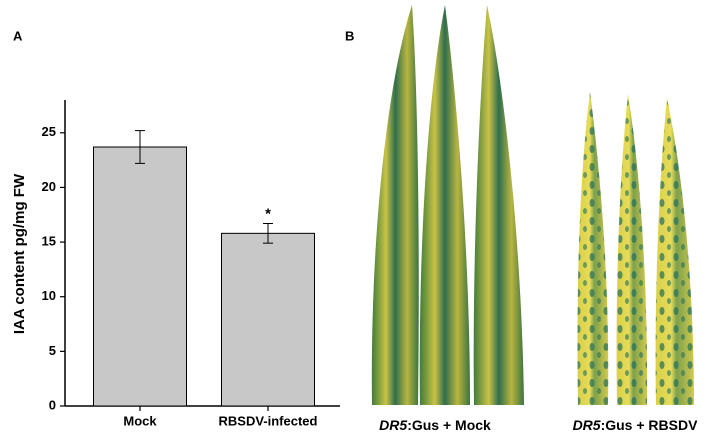 The height and width of the screenshot is (436, 709). I want to click on leaves-rbsdv, so click(635, 248).